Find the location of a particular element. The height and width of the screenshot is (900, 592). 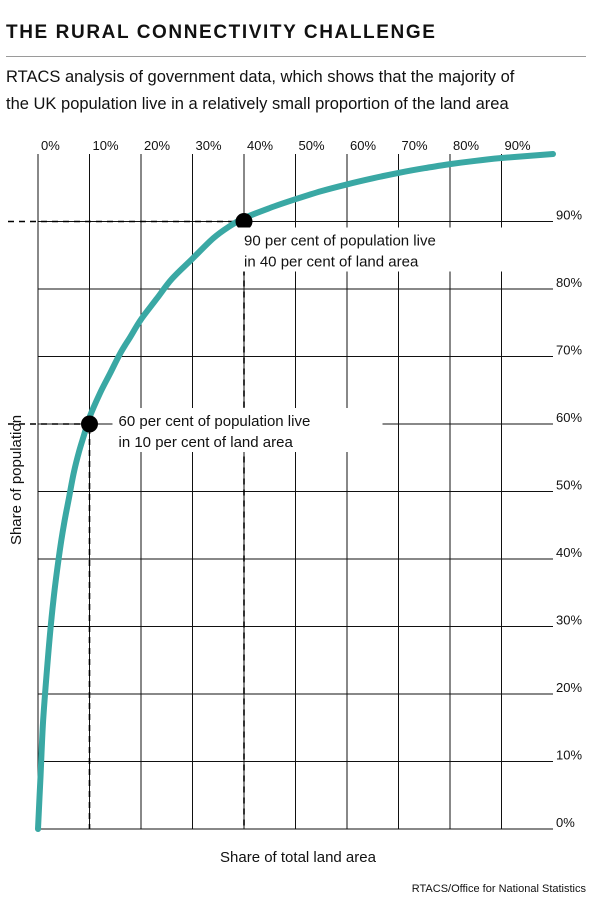

y-tick-label: 60% is located at coordinates (569, 417).